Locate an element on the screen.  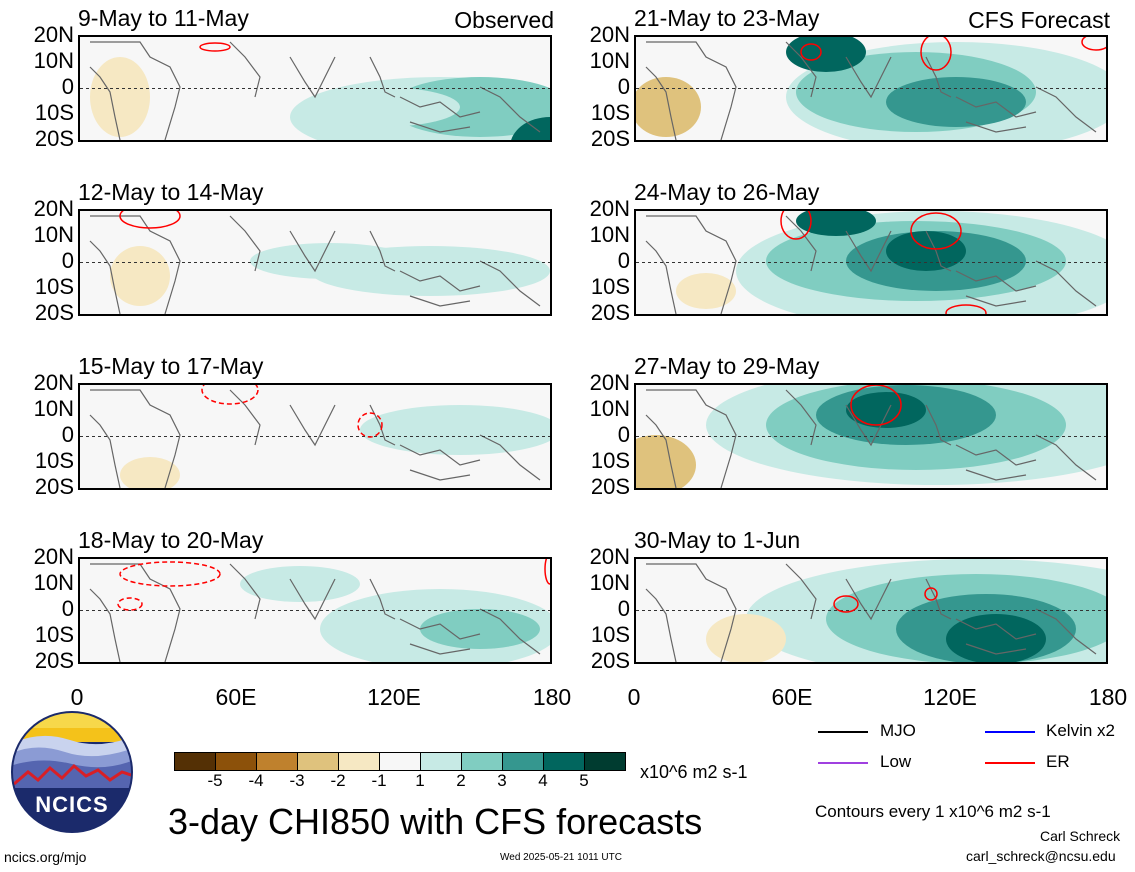
colorbar-tick: 2 is located at coordinates (461, 780).